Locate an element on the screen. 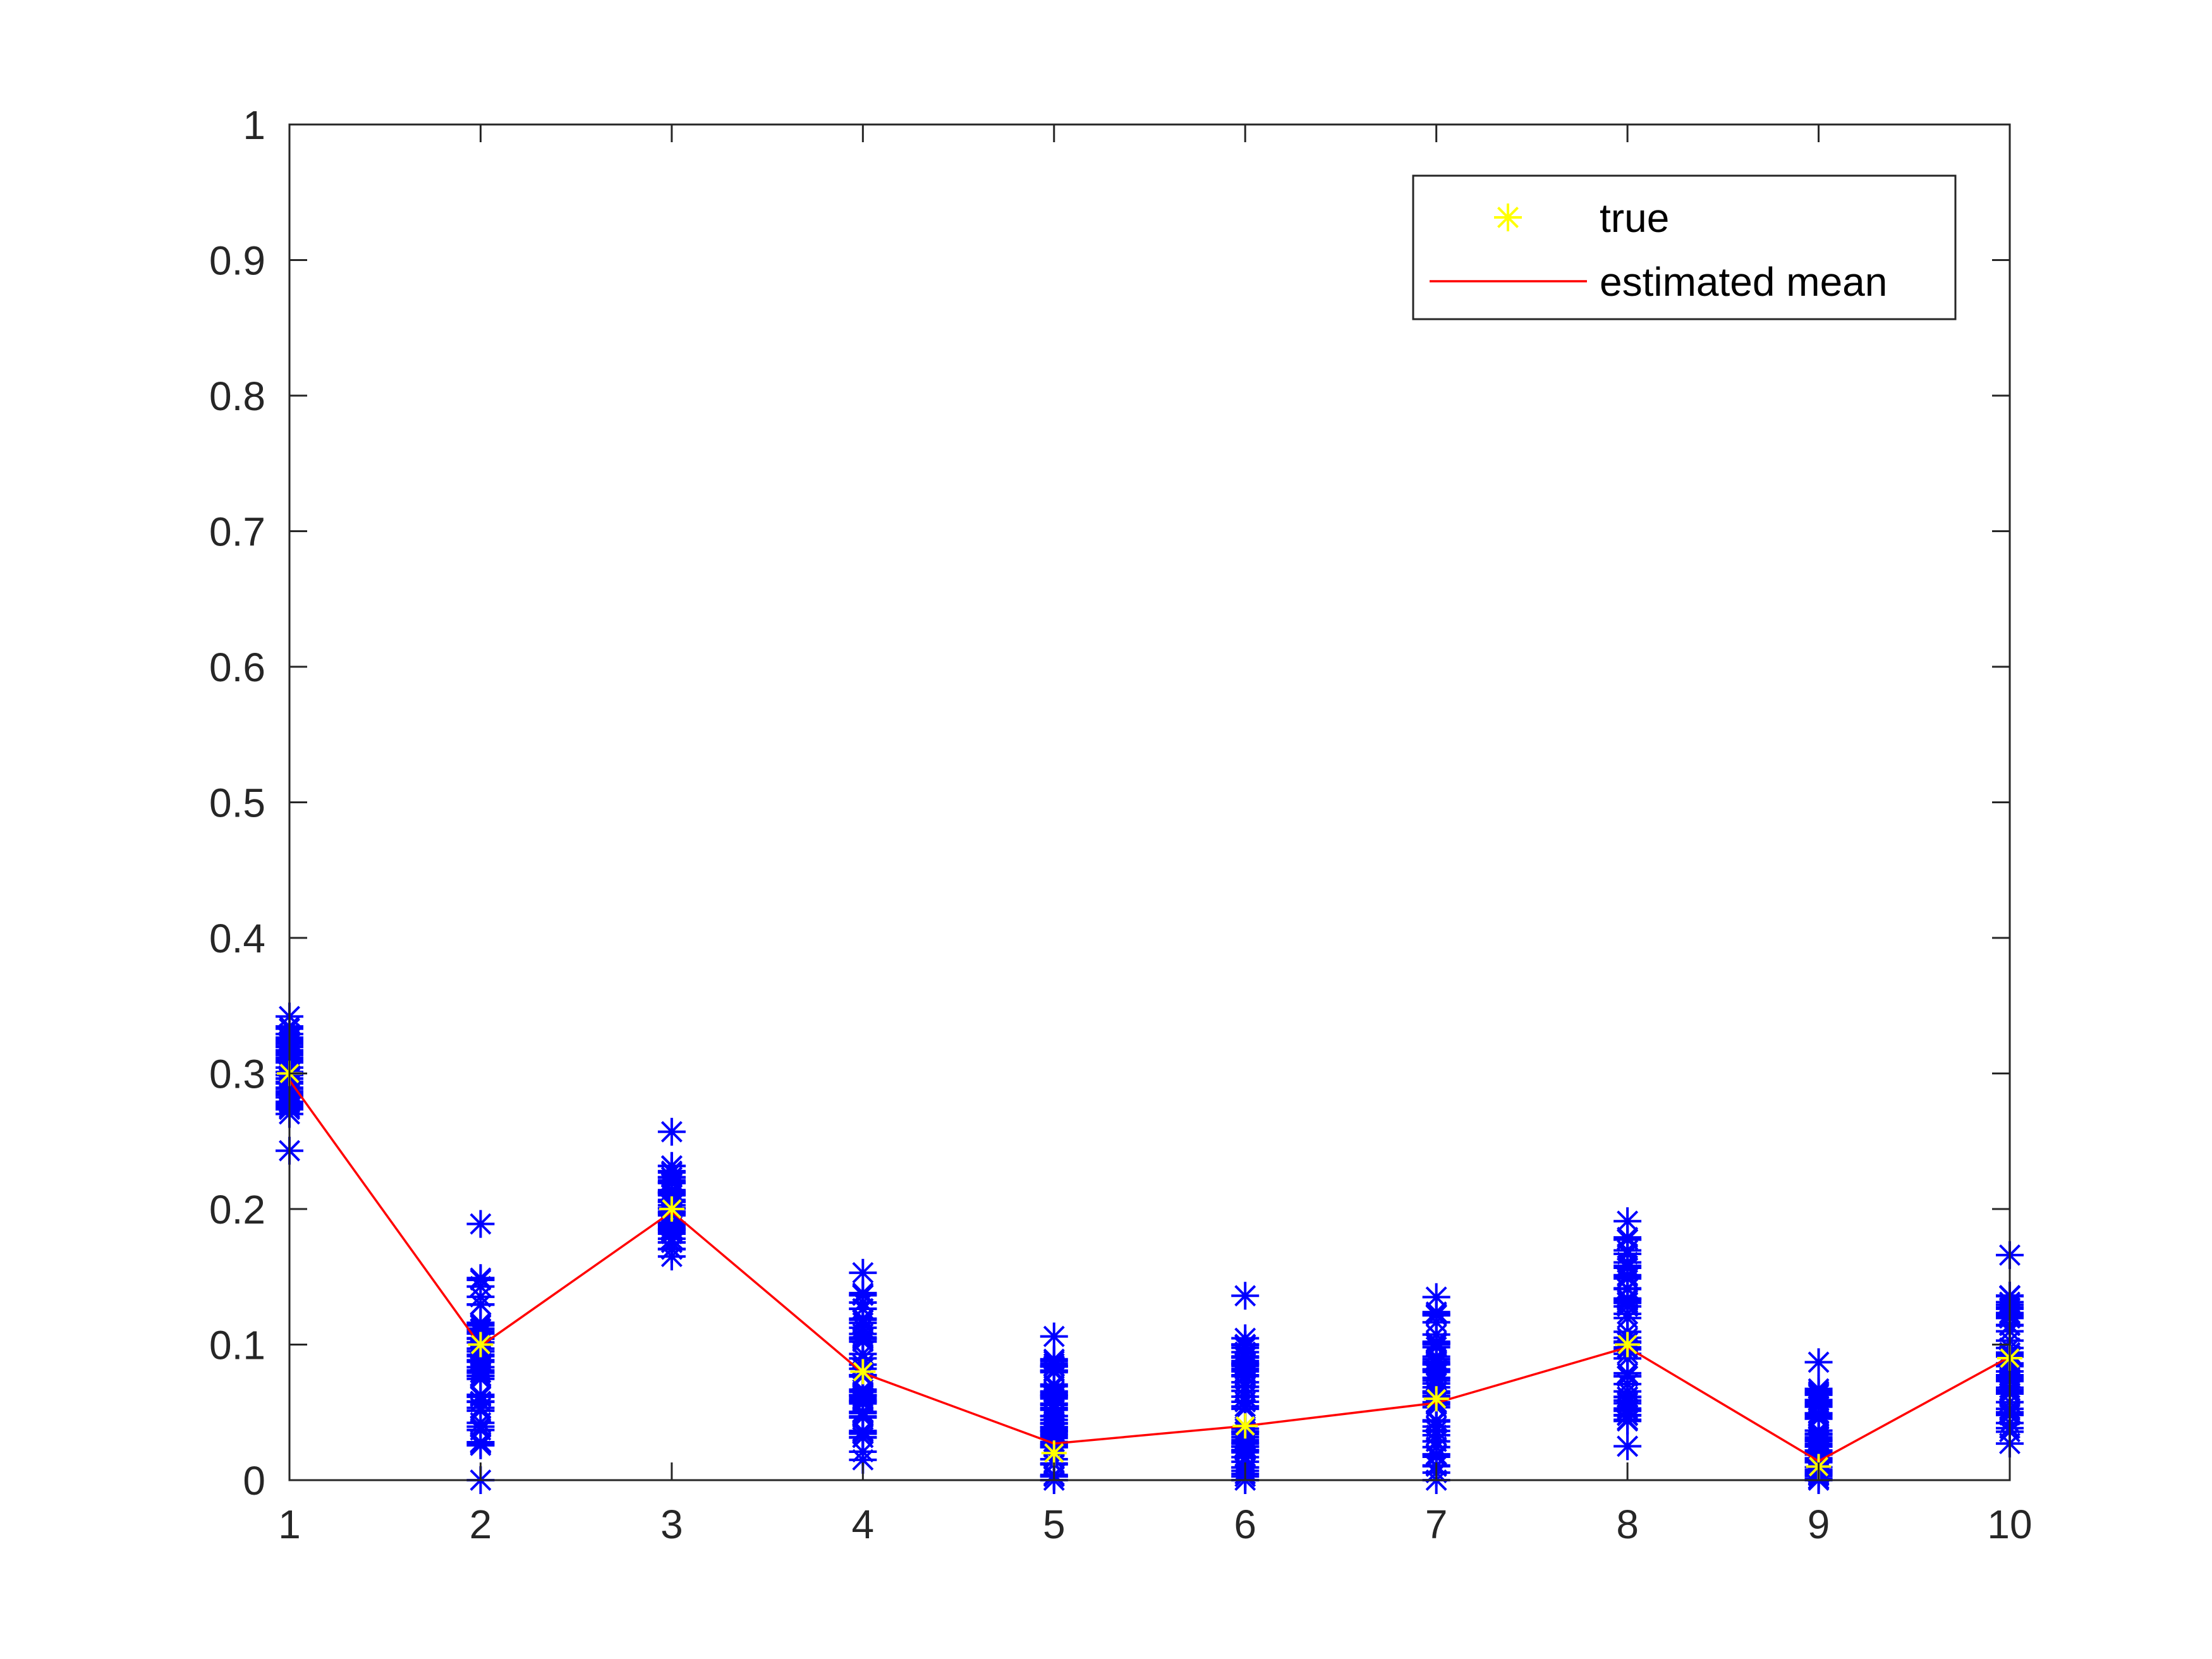 The image size is (2212, 1659). legend: true estimated mean is located at coordinates (1684, 247).